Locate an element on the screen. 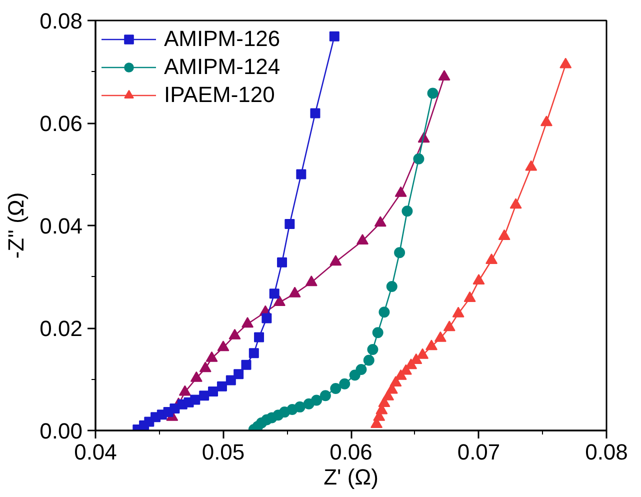 The width and height of the screenshot is (641, 497). x-tick-label: 0.07 is located at coordinates (478, 452).